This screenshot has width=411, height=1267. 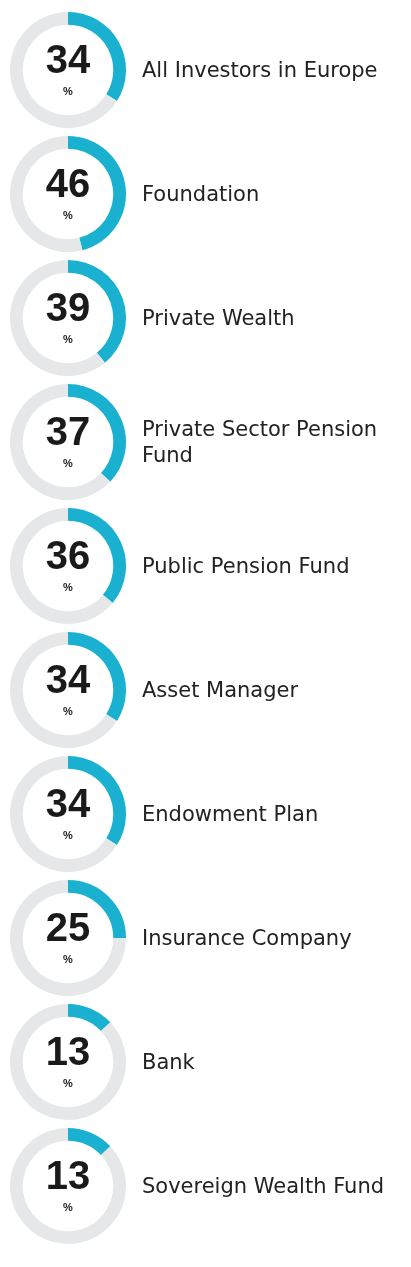 I want to click on data-label: 37, so click(x=68, y=431).